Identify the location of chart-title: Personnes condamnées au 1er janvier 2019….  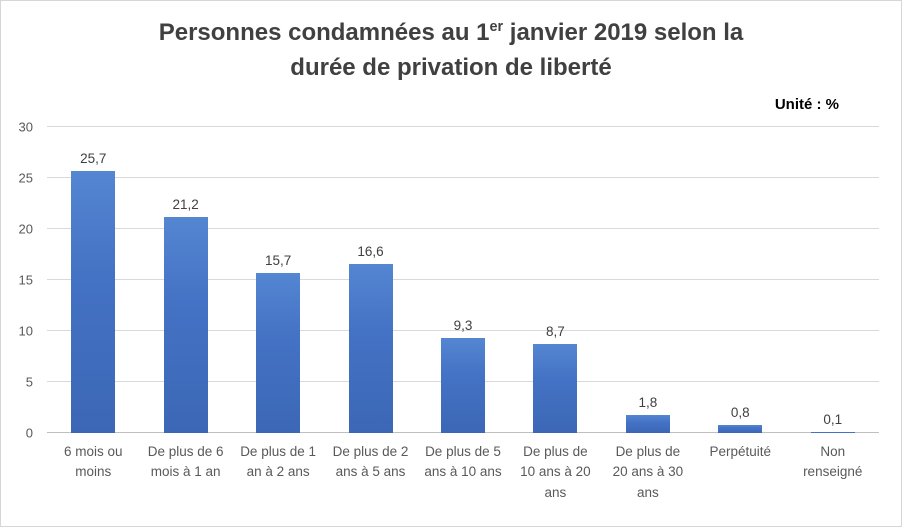
(451, 51).